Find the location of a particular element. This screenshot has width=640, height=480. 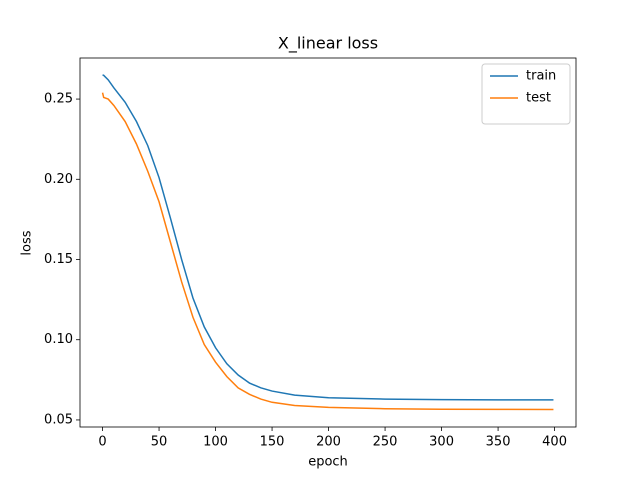

x-tick-label: 150 is located at coordinates (272, 442).